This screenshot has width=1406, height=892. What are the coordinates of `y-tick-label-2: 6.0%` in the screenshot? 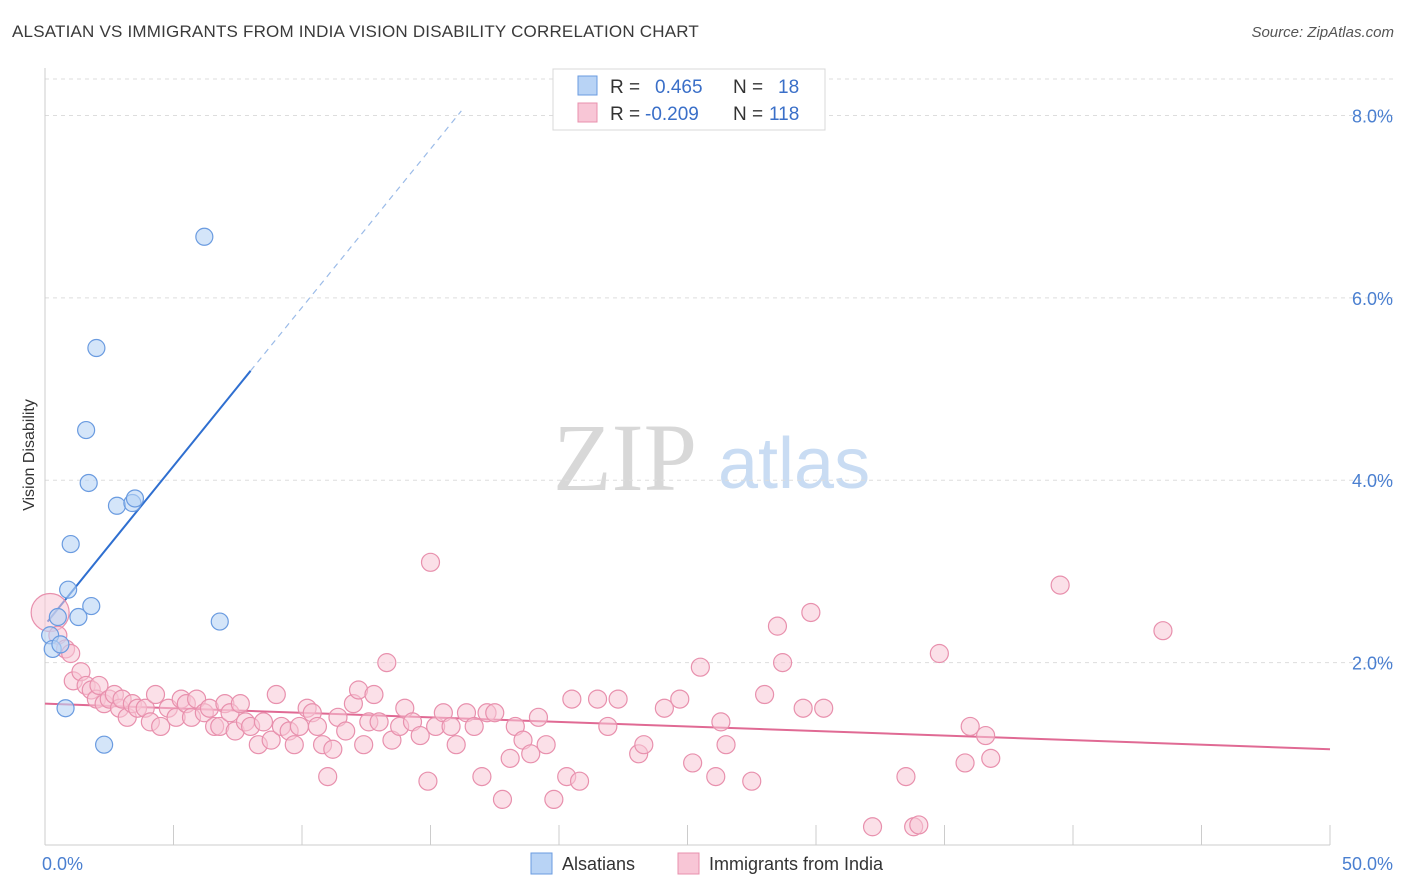 It's located at (1372, 299).